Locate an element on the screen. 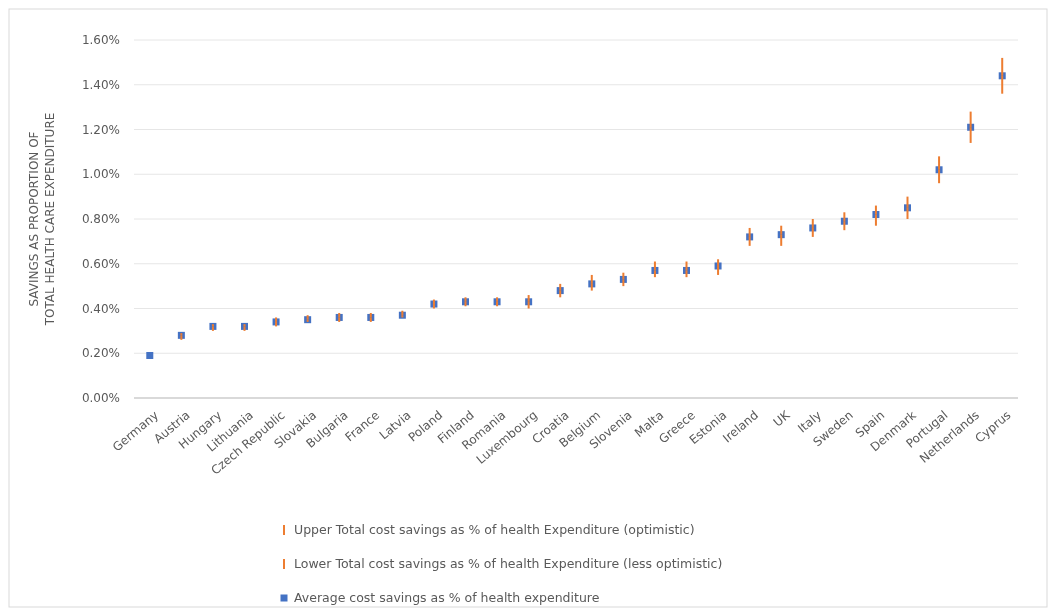 The height and width of the screenshot is (612, 1052). y-tick-label: 1.20% is located at coordinates (100, 129).